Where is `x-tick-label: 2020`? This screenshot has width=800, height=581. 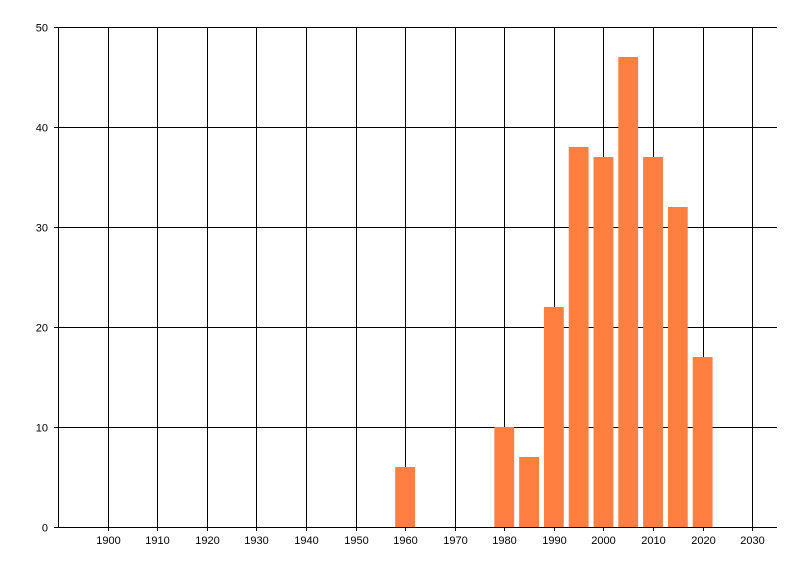
x-tick-label: 2020 is located at coordinates (703, 541).